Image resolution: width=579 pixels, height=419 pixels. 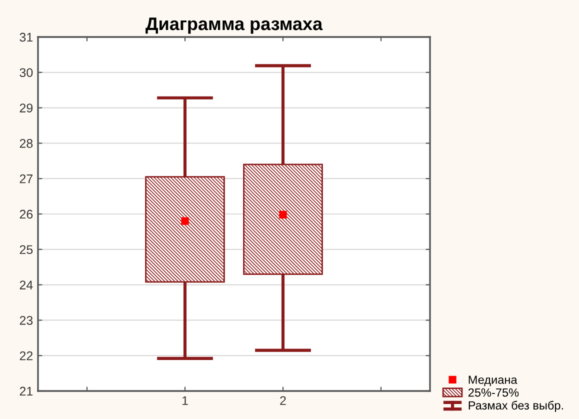 What do you see at coordinates (26, 355) in the screenshot?
I see `y-tick-label: 22` at bounding box center [26, 355].